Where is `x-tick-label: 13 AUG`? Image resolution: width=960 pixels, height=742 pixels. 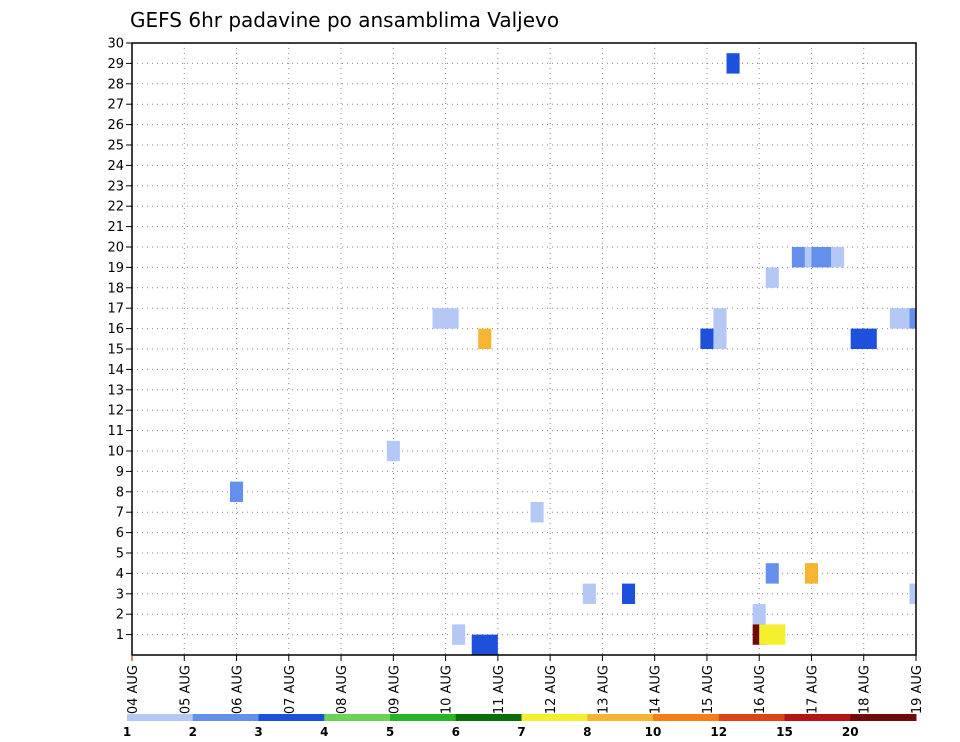
x-tick-label: 13 AUG is located at coordinates (603, 689).